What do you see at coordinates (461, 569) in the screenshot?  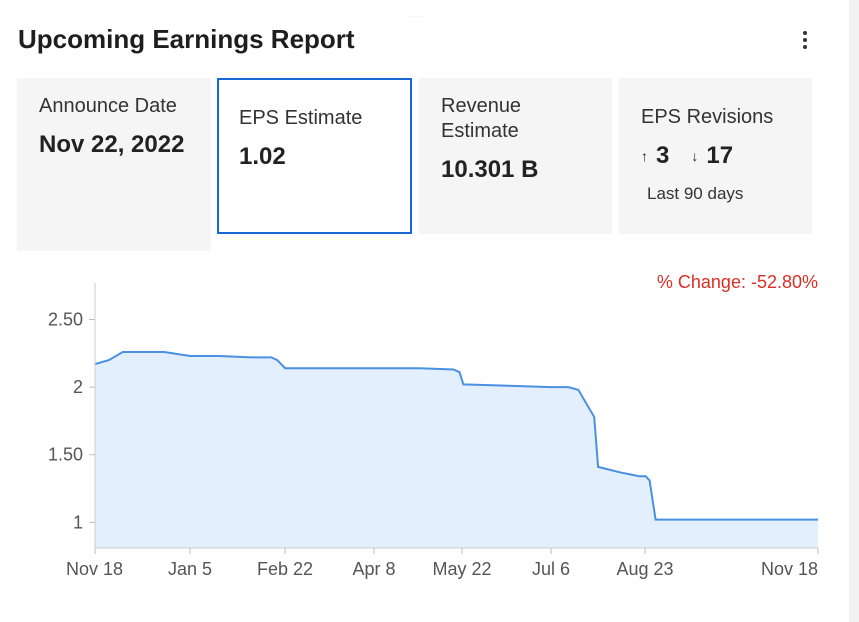 I see `x-tick-label: May 22` at bounding box center [461, 569].